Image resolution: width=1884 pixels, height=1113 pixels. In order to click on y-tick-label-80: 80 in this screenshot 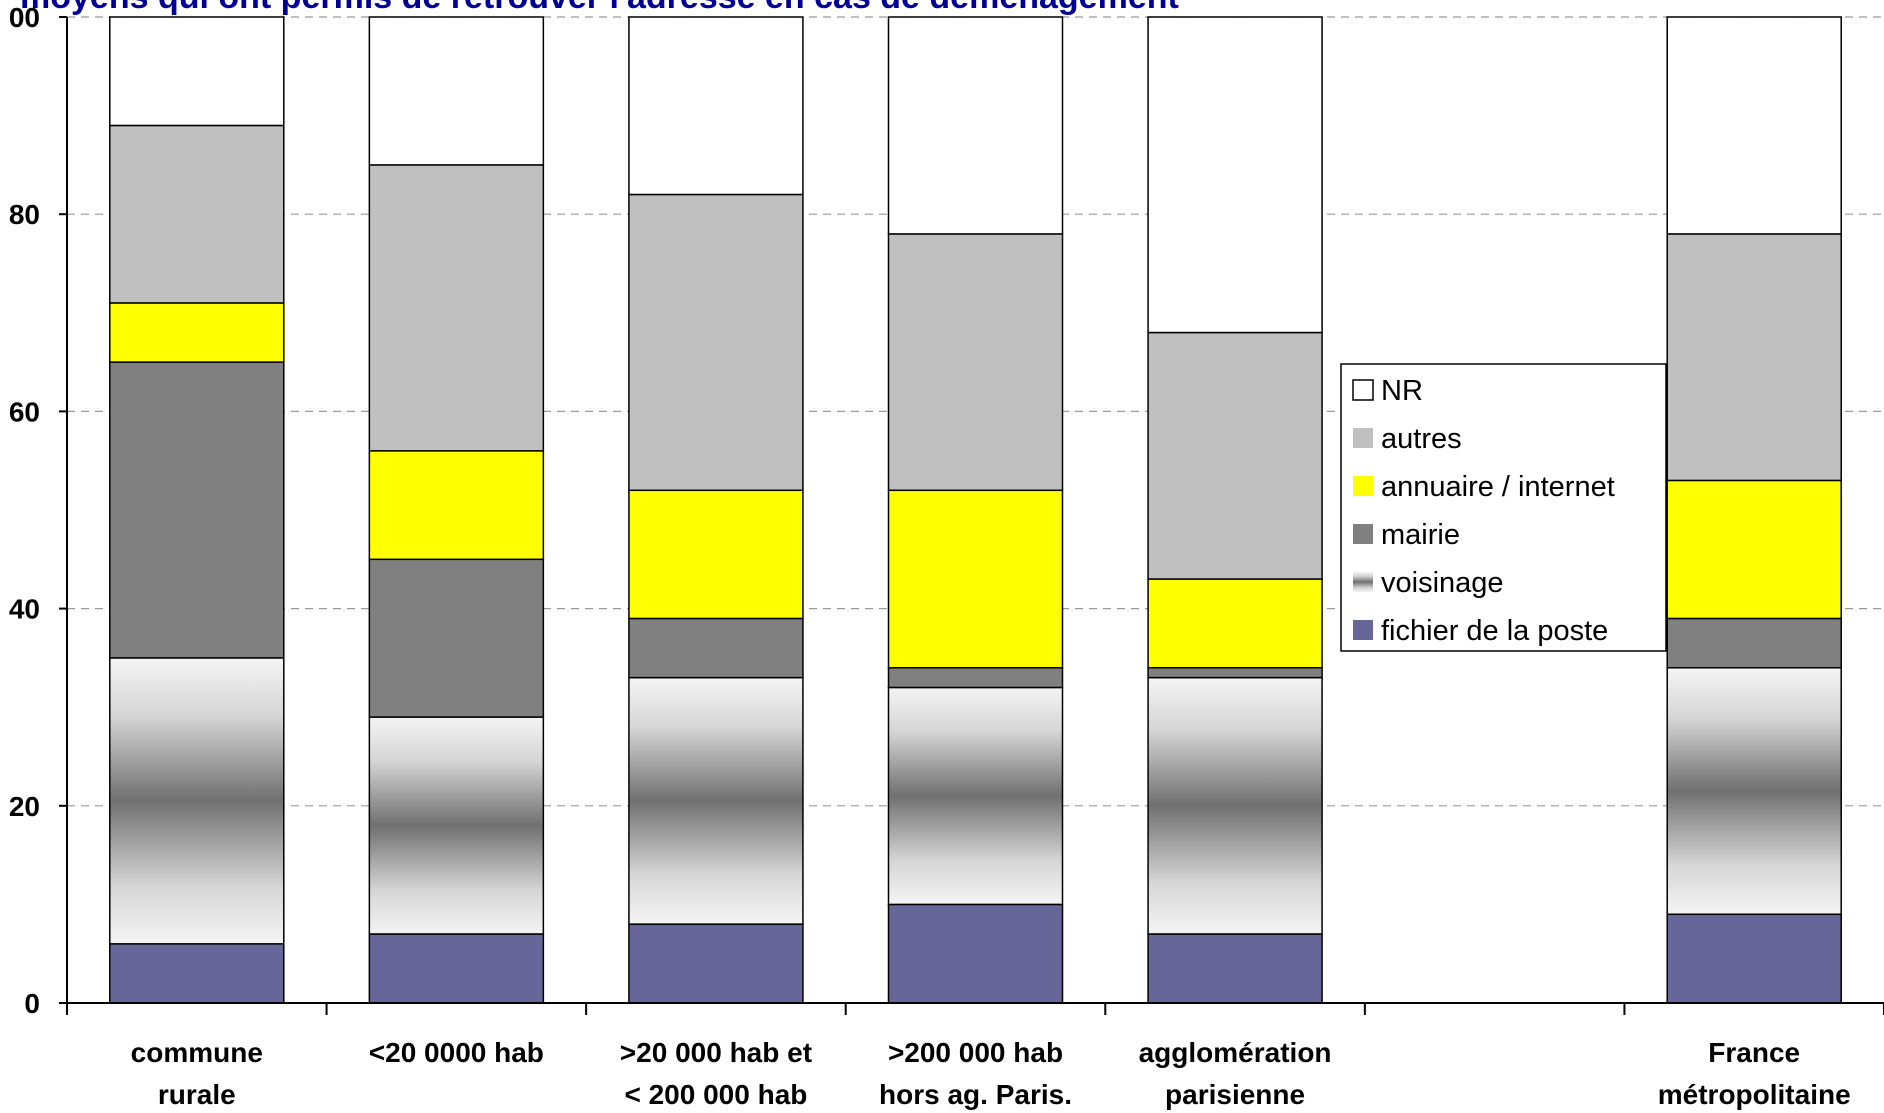, I will do `click(24, 214)`.